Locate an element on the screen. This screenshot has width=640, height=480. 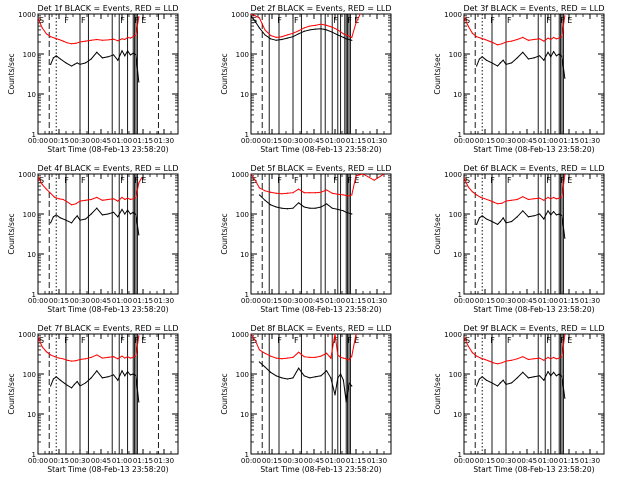
chart-title: Det 8f BLACK = Events, RED = LLD is located at coordinates (320, 328).